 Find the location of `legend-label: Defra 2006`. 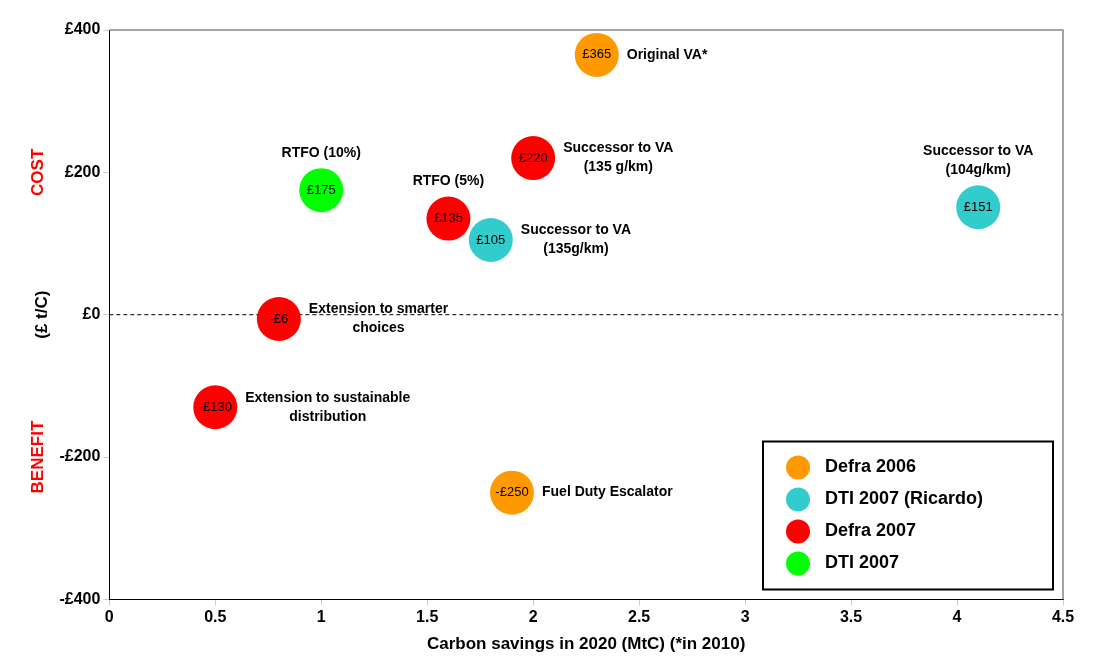

legend-label: Defra 2006 is located at coordinates (871, 466).